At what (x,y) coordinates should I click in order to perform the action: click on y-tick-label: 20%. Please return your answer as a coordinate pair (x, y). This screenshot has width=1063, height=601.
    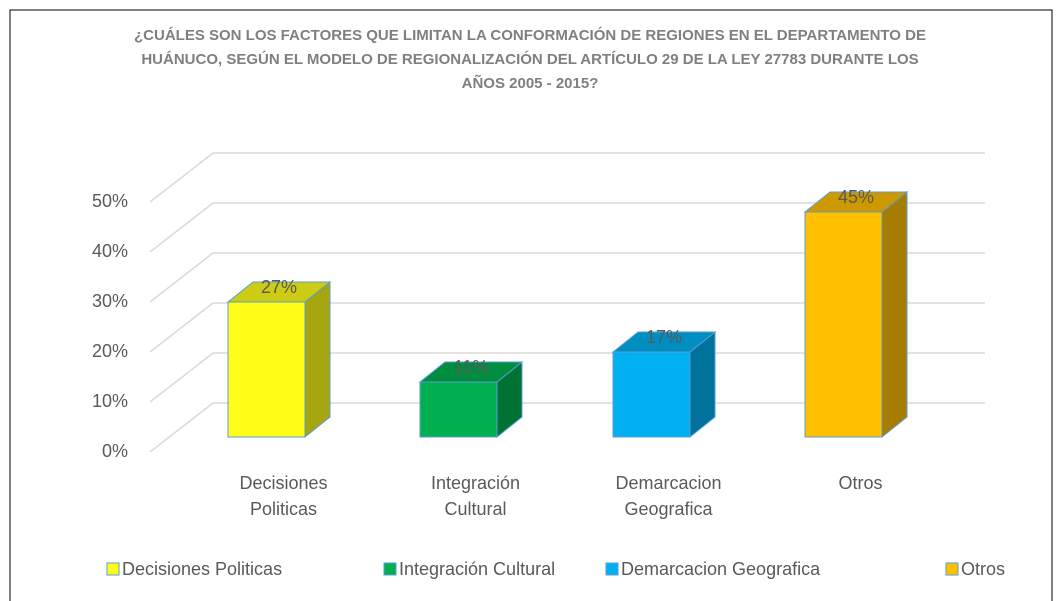
    Looking at the image, I should click on (110, 351).